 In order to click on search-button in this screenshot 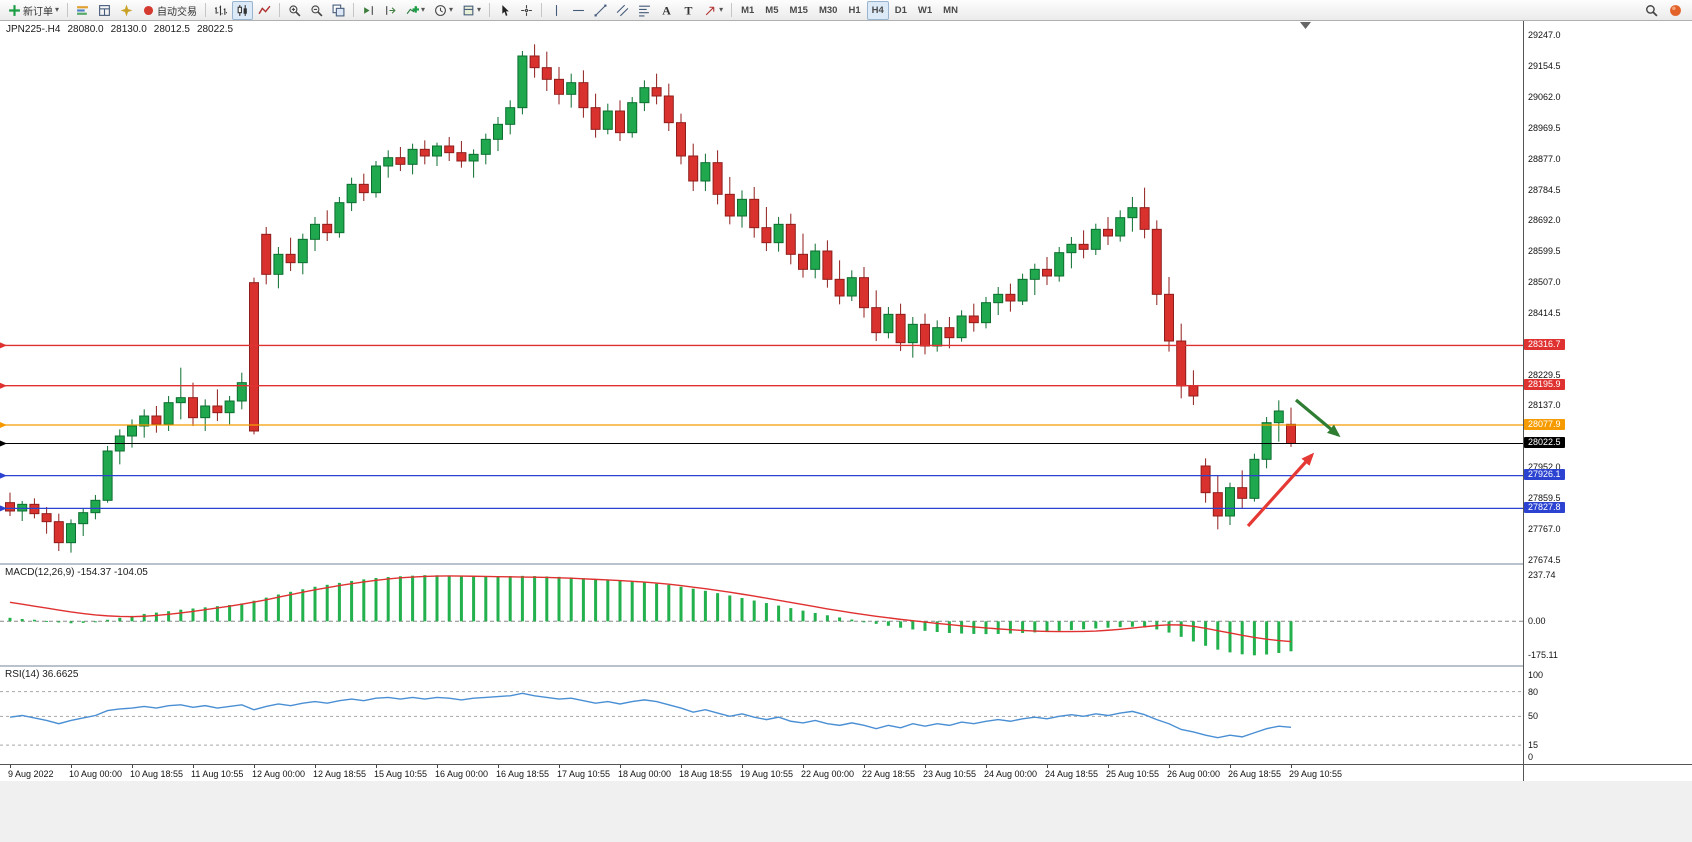, I will do `click(1651, 10)`.